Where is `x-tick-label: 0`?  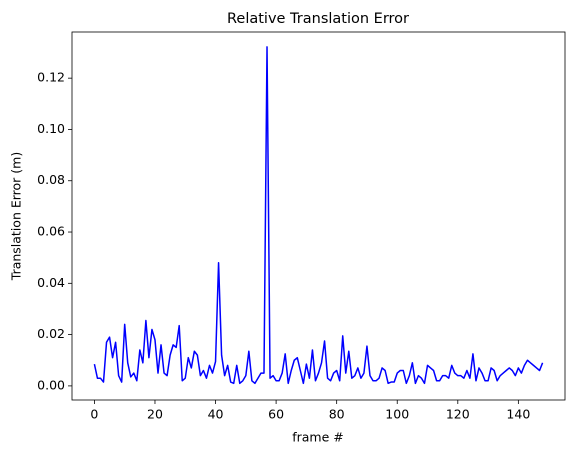
x-tick-label: 0 is located at coordinates (94, 414).